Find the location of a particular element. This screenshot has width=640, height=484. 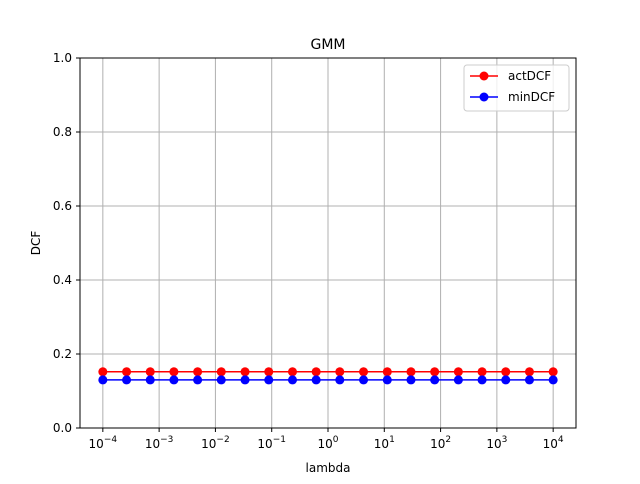

y-axis: 0.0 0.2 0.4 0.6 0.8 1.0 is located at coordinates (66, 243).